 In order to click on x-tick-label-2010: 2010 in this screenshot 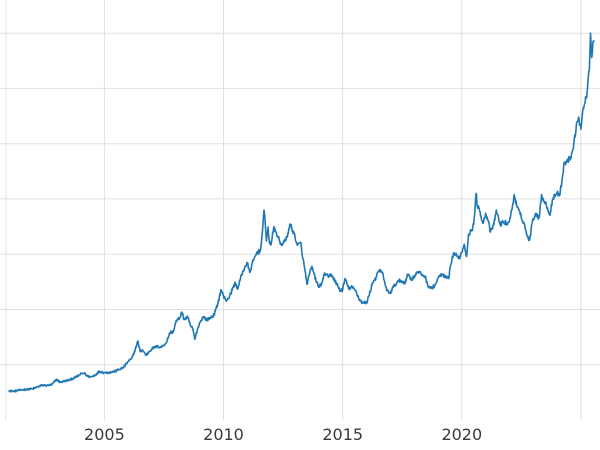, I will do `click(223, 434)`.